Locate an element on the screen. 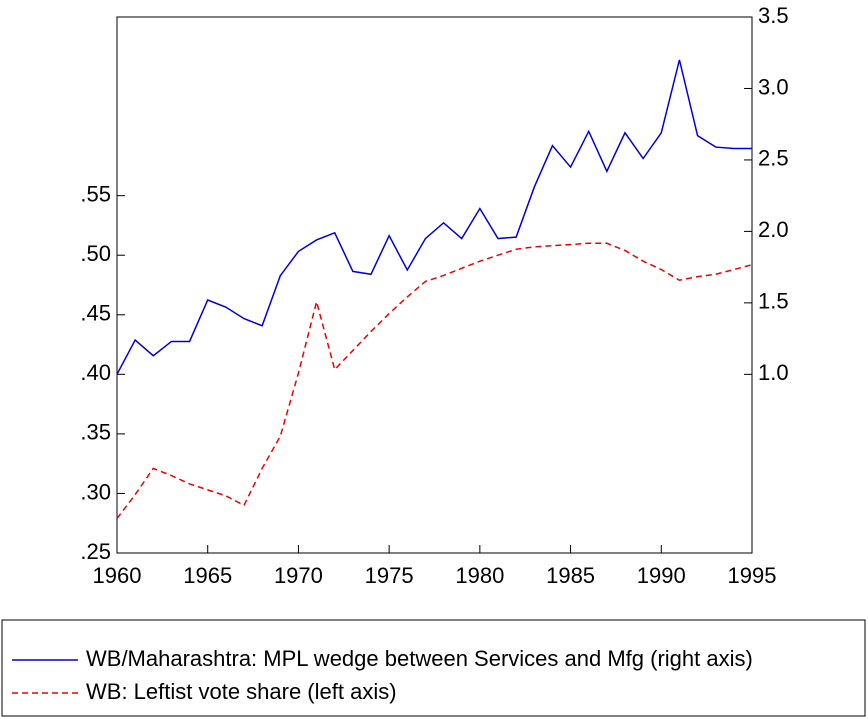  x-tick-label: 1965 is located at coordinates (207, 575).